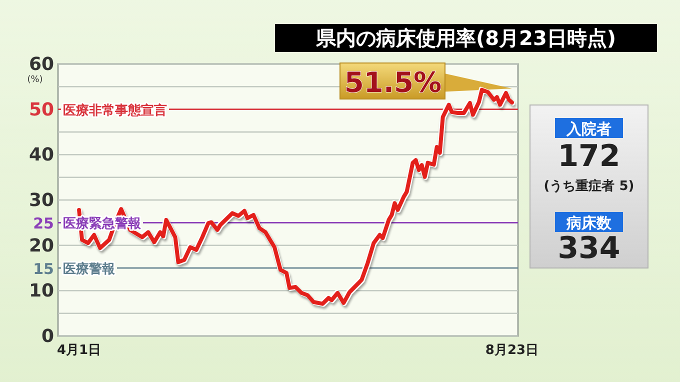 Image resolution: width=680 pixels, height=382 pixels. I want to click on annotation: 51.5%, so click(393, 82).